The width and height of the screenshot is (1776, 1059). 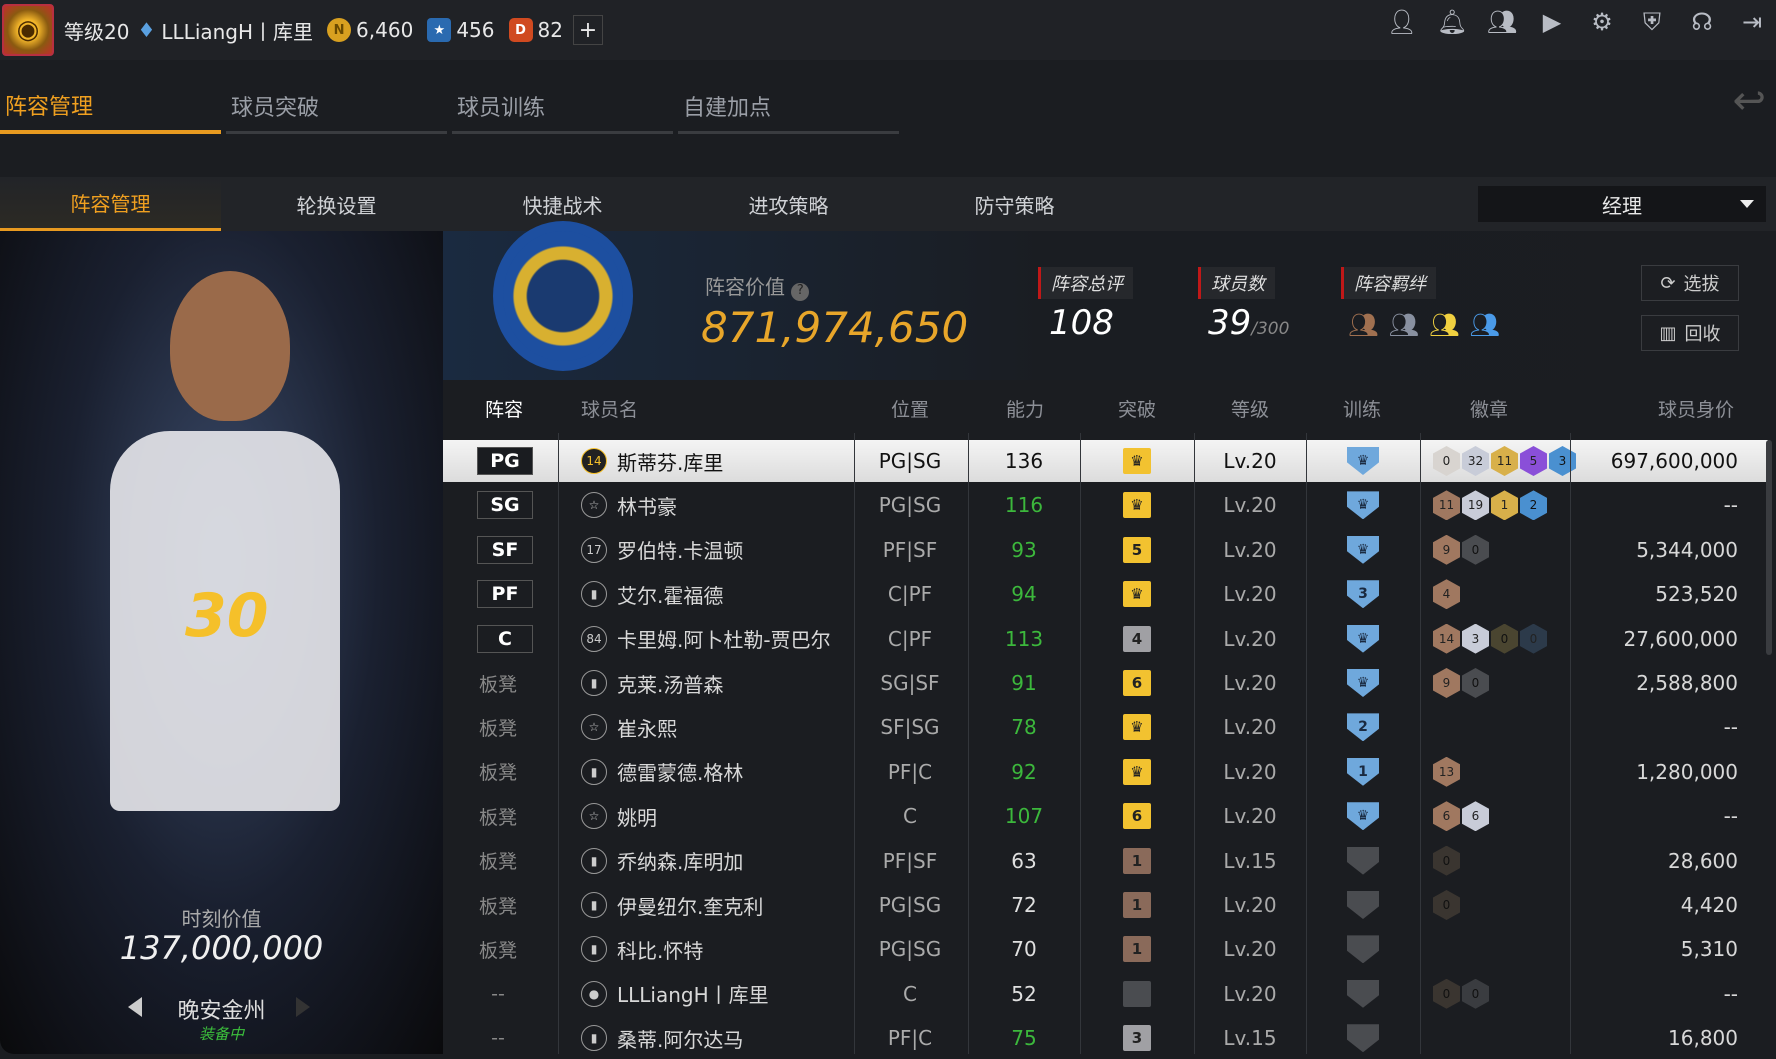 I want to click on col-position: 位置, so click(x=910, y=409).